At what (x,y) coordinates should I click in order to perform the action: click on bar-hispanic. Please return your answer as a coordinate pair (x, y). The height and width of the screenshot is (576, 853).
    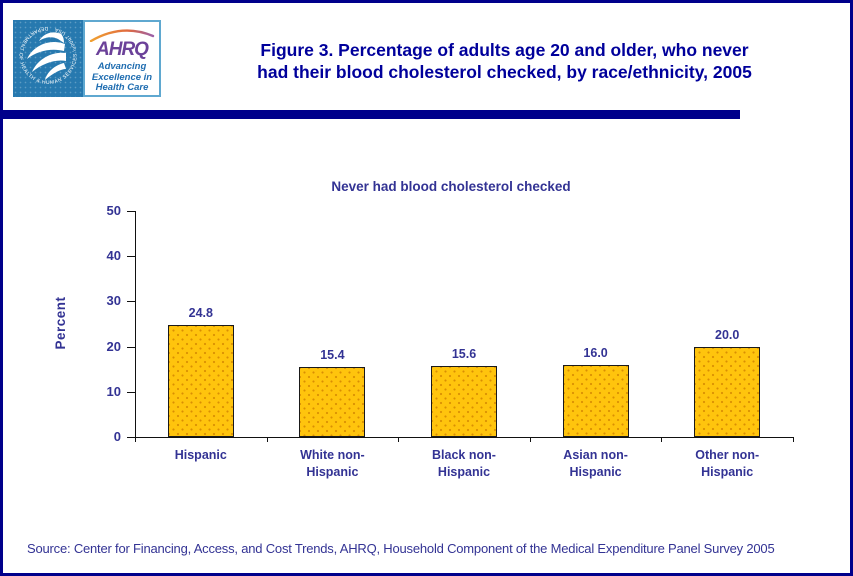
    Looking at the image, I should click on (200, 380).